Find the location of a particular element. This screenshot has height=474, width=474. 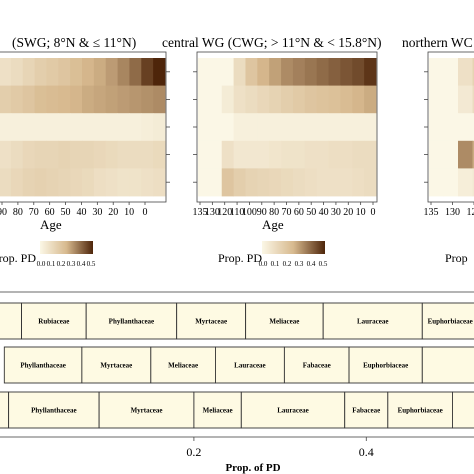

x-tick-label: 30 is located at coordinates (97, 212).